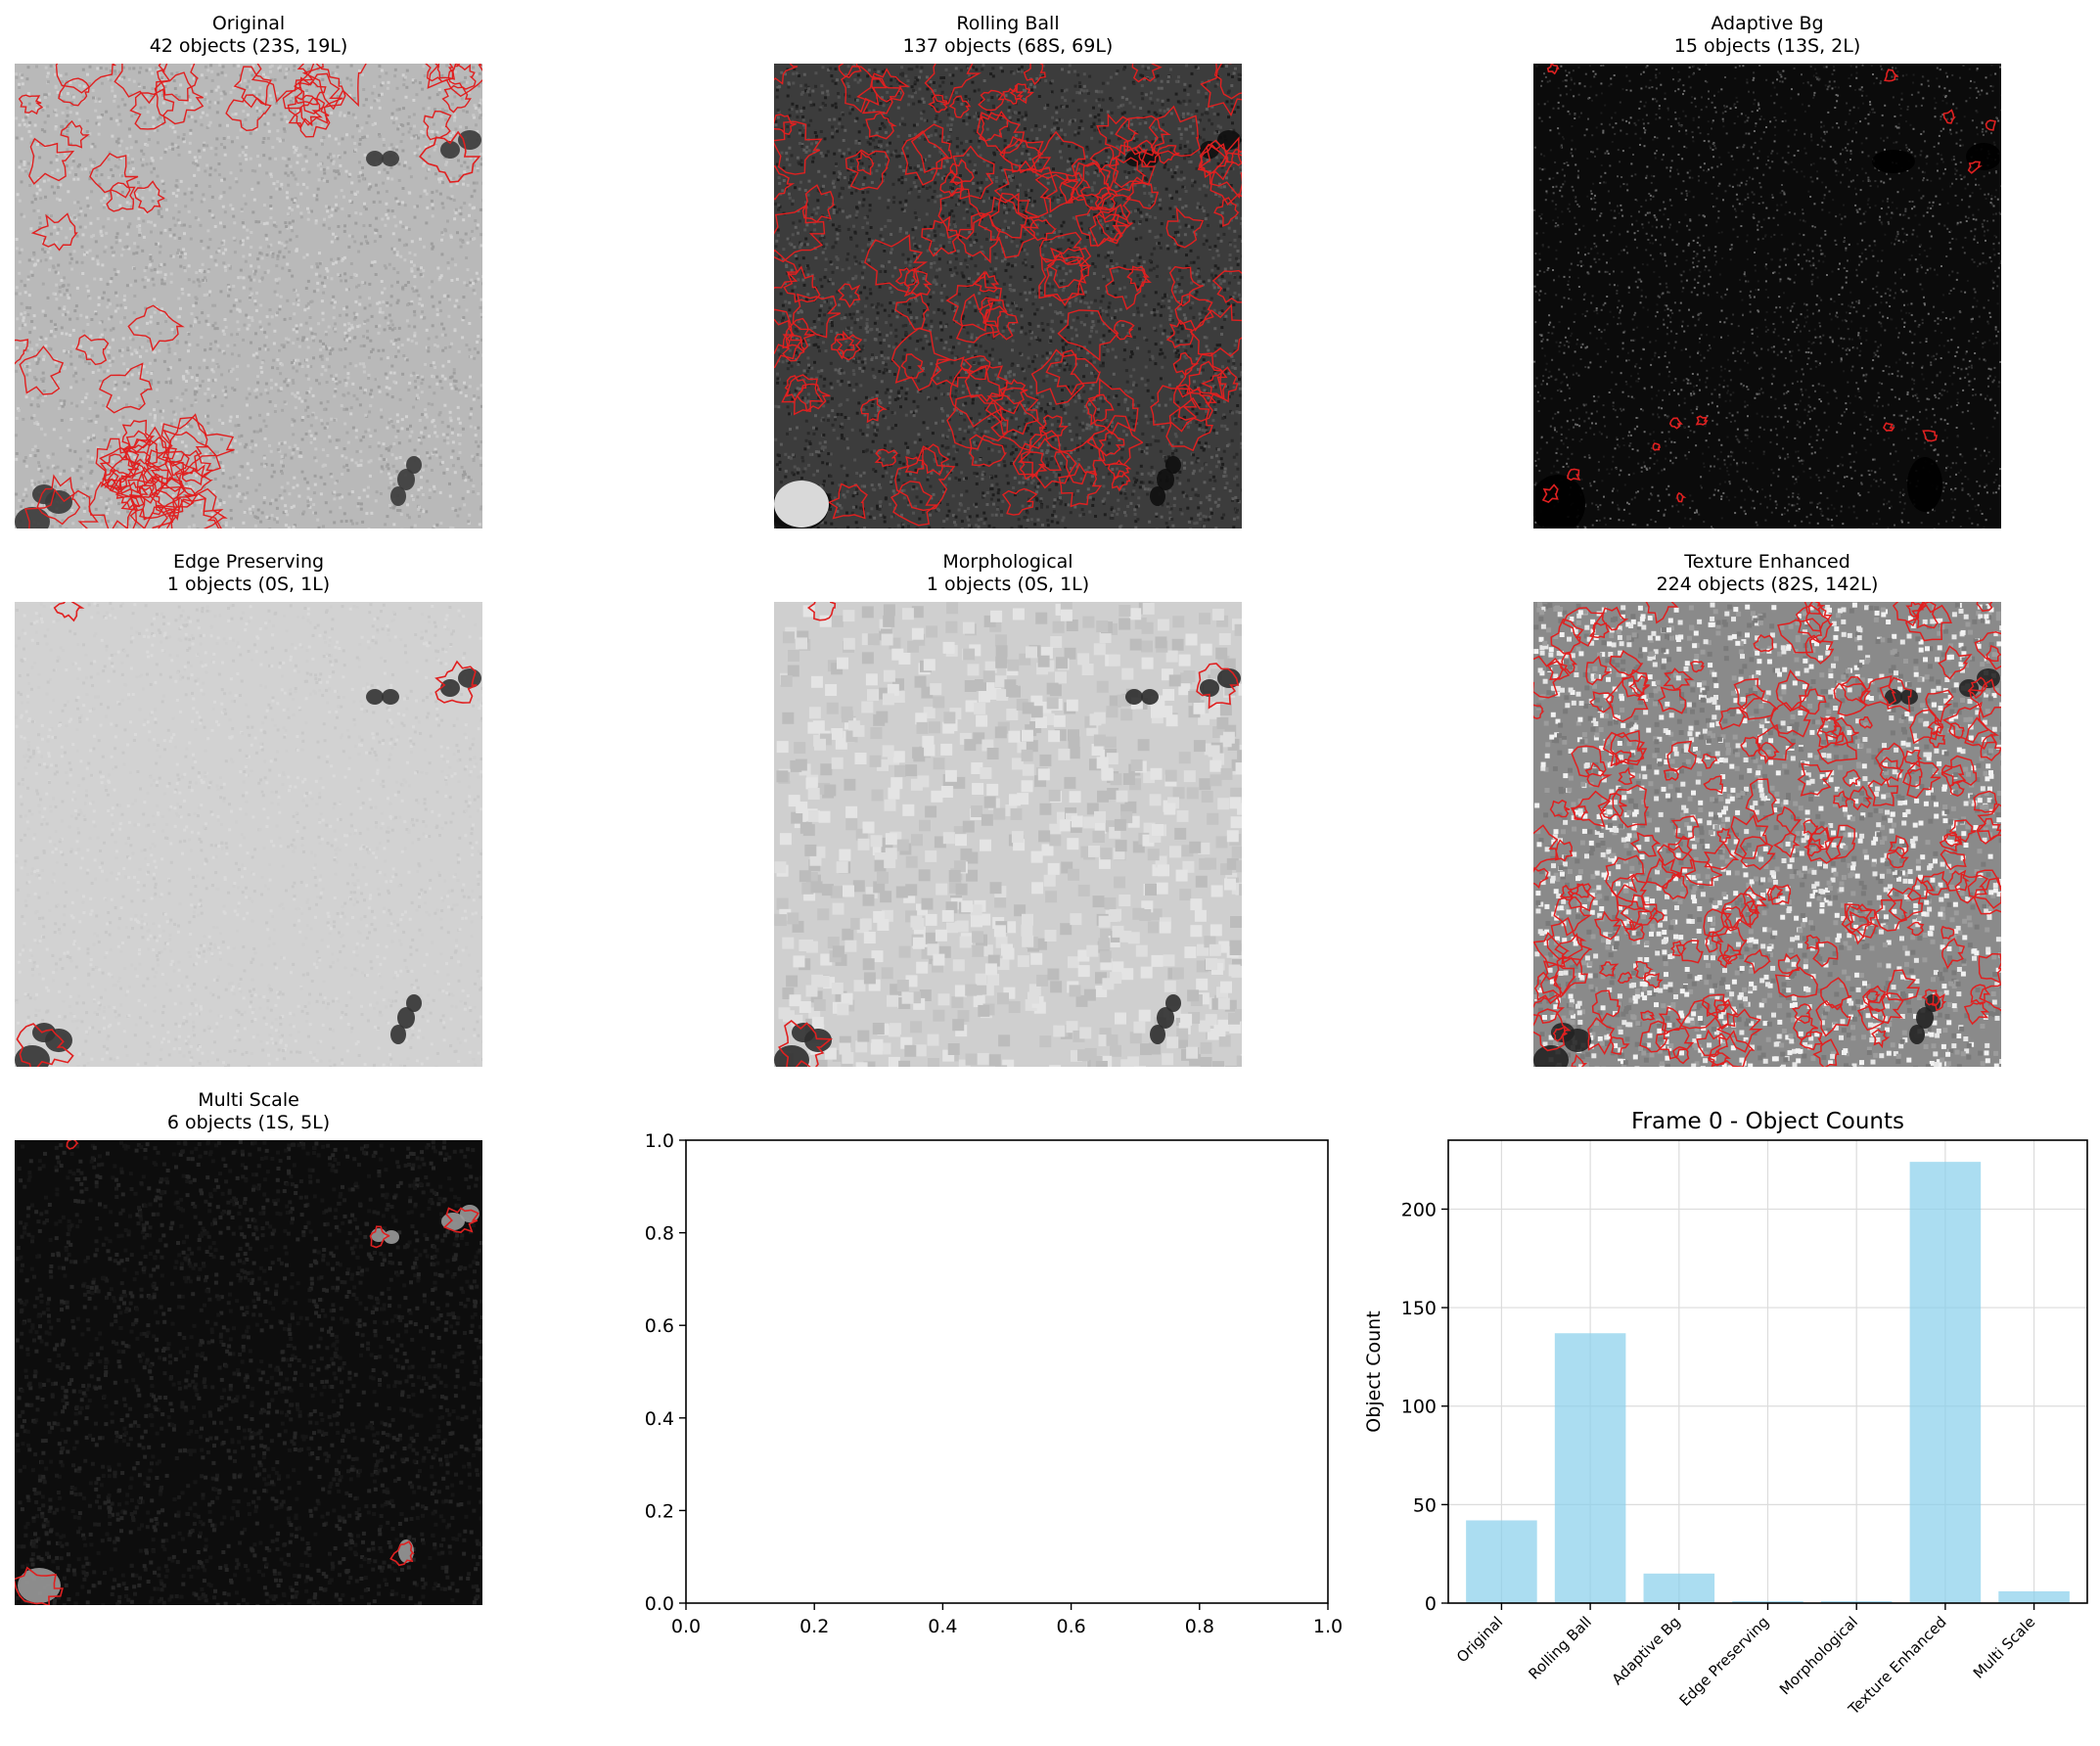 The width and height of the screenshot is (2100, 1746). I want to click on y-tick-label: 150, so click(1419, 1308).